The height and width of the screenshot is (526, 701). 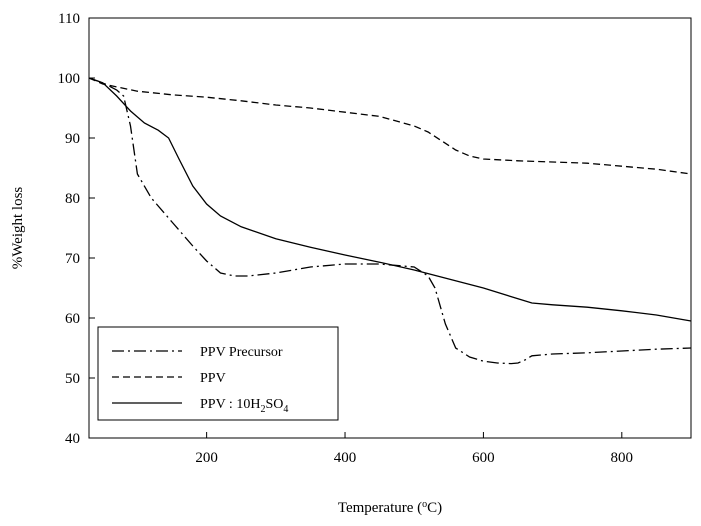 What do you see at coordinates (434, 508) in the screenshot?
I see `x-axis-title-unit: C)` at bounding box center [434, 508].